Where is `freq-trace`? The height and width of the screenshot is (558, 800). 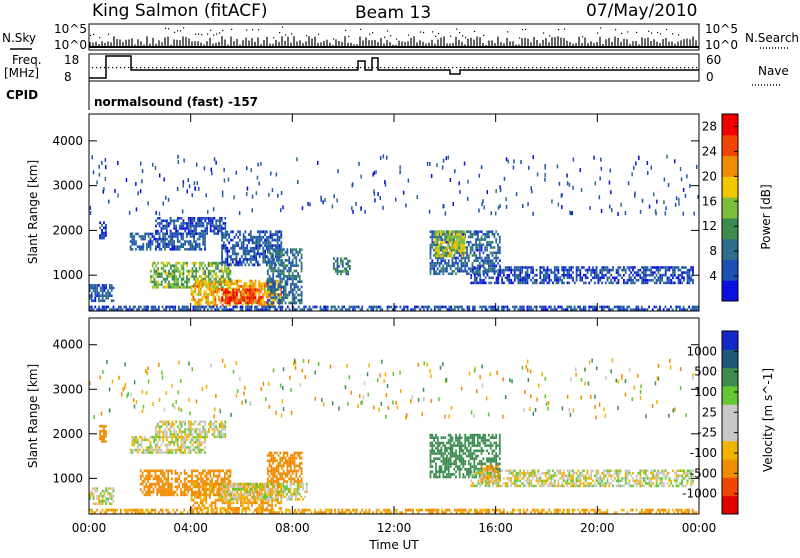
freq-trace is located at coordinates (394, 67).